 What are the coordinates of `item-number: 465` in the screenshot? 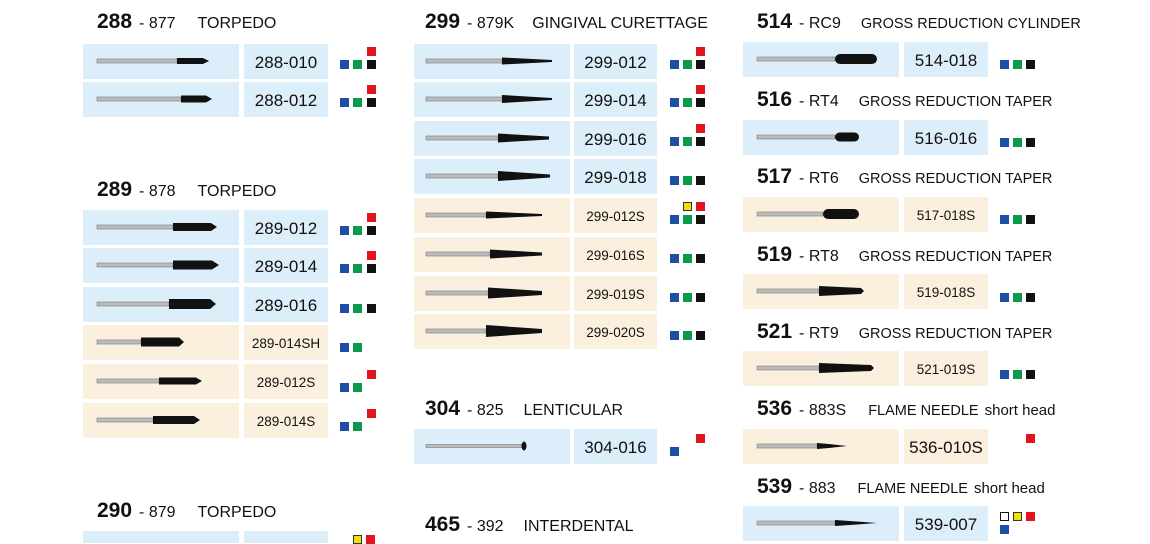 It's located at (443, 524).